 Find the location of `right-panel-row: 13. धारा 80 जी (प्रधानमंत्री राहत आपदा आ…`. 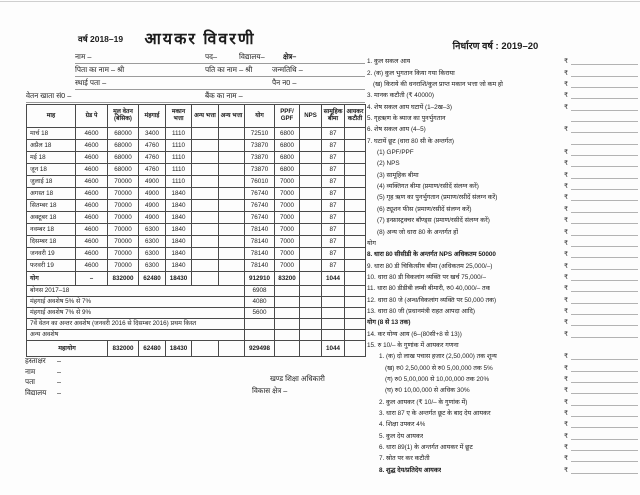

right-panel-row: 13. धारा 80 जी (प्रधानमंत्री राहत आपदा आ… is located at coordinates (502, 309).